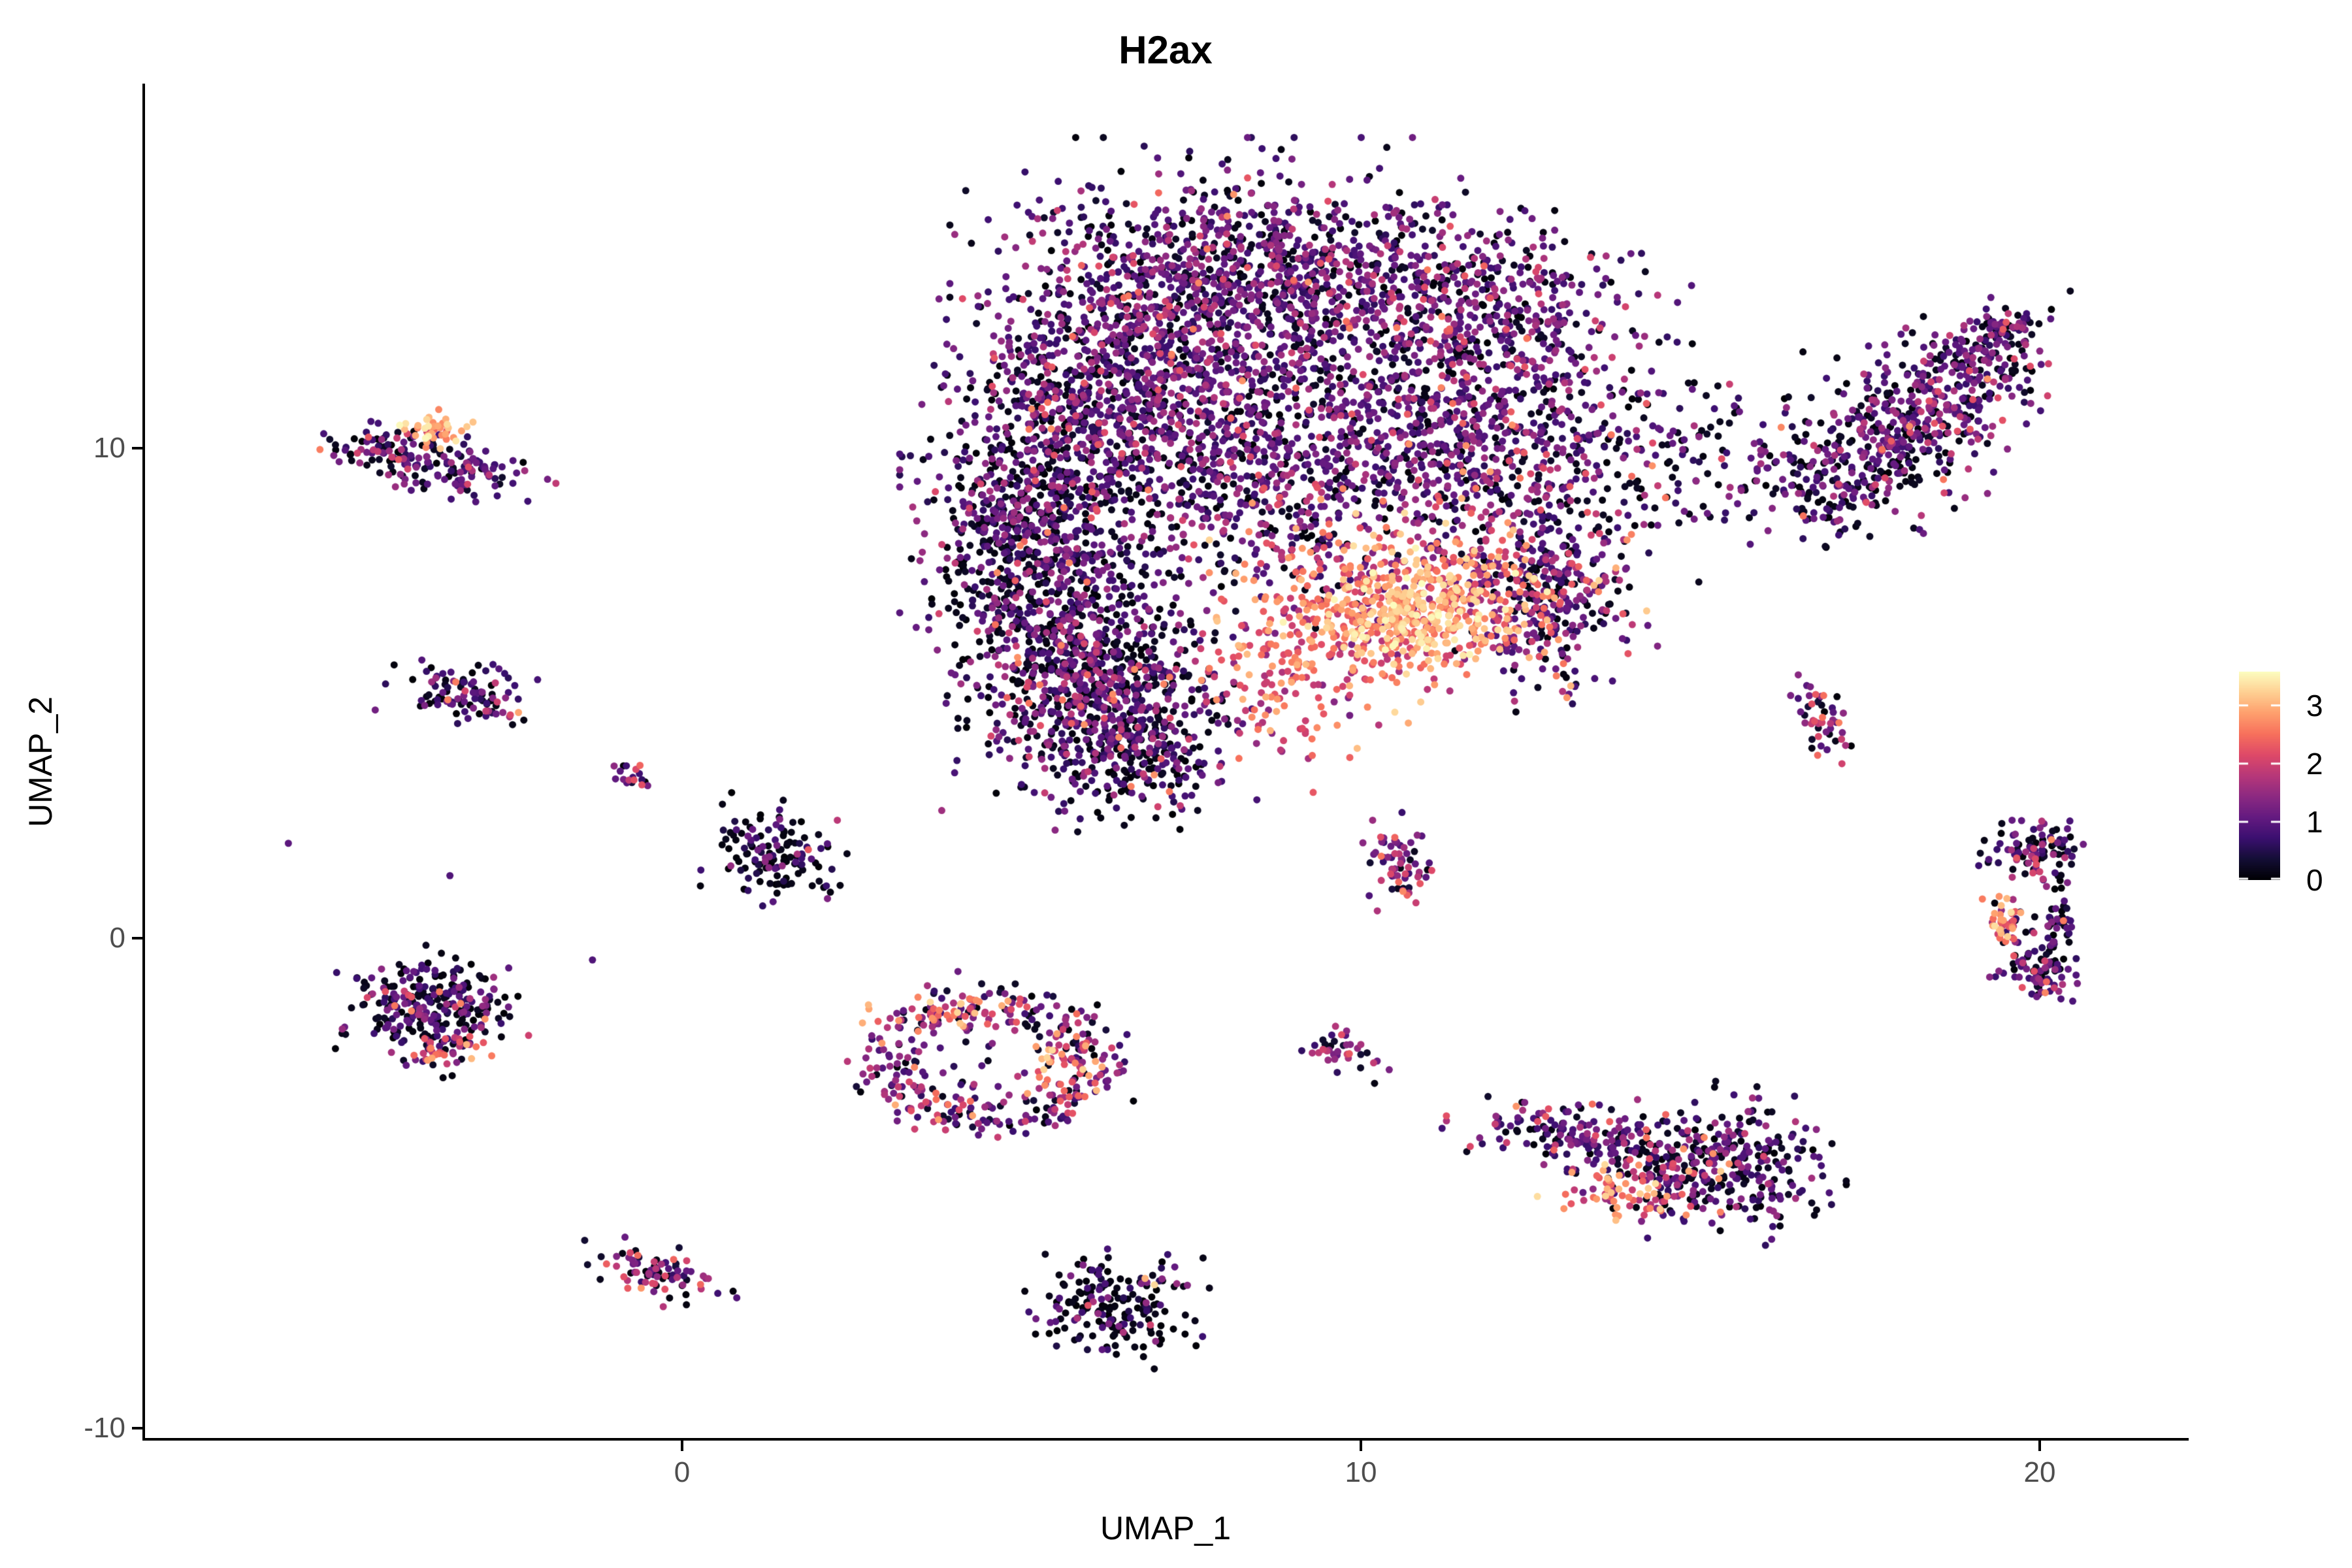  Describe the element at coordinates (2314, 821) in the screenshot. I see `legend-tick-label: 1` at that location.